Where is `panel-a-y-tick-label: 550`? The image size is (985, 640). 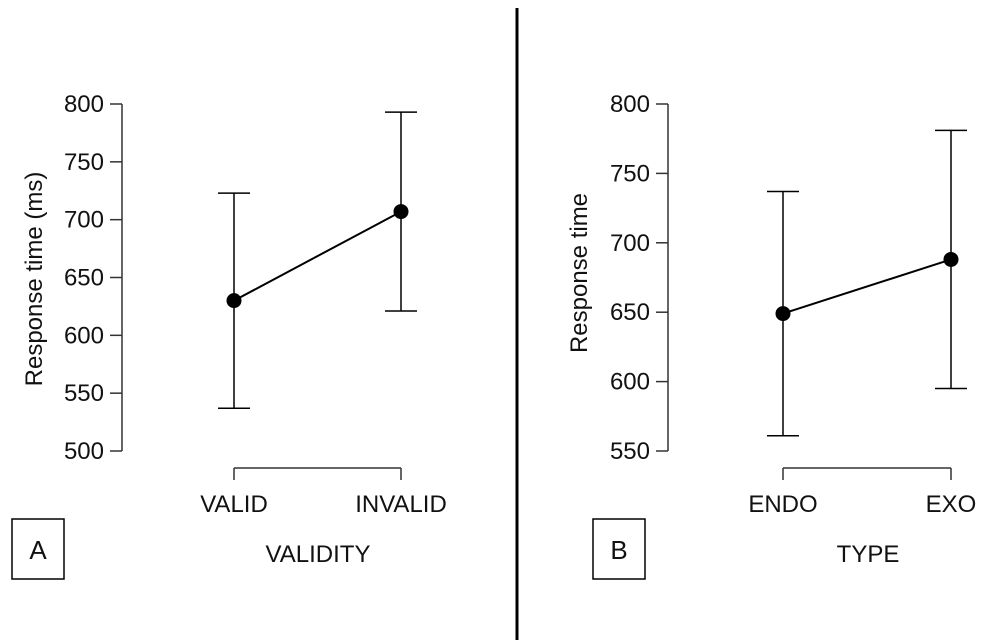 panel-a-y-tick-label: 550 is located at coordinates (84, 393).